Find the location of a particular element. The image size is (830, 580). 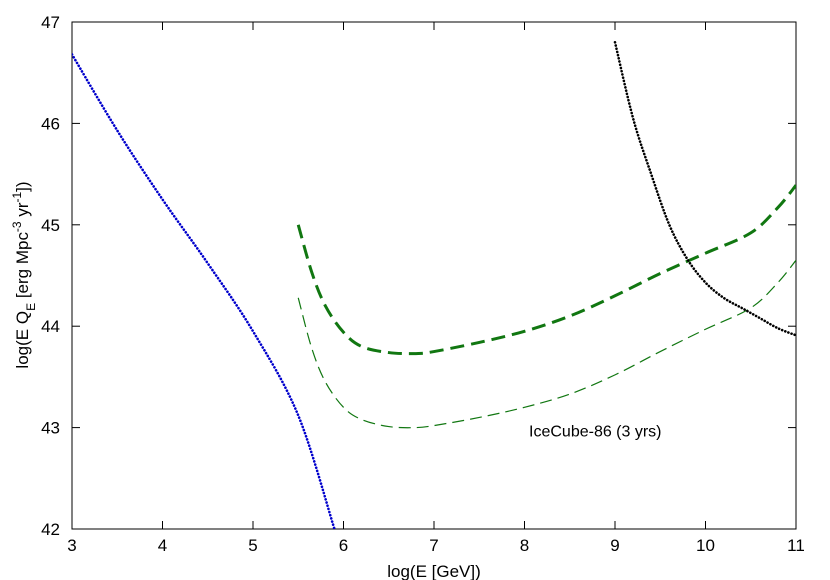

y-tick-label: 45 is located at coordinates (50, 225).